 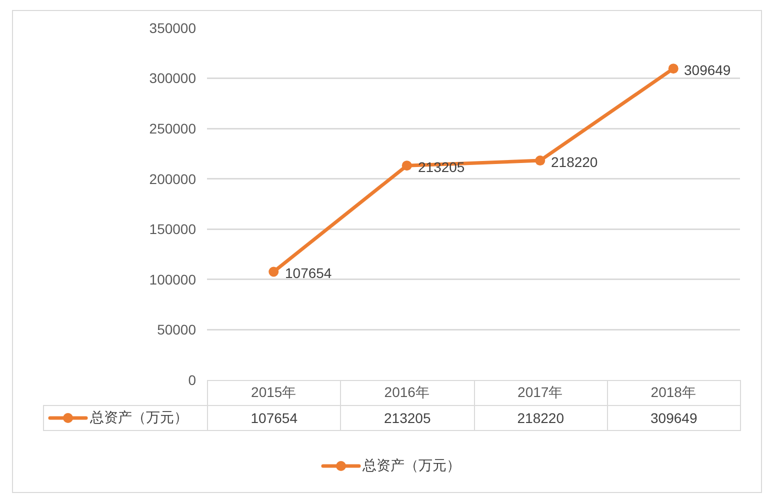 What do you see at coordinates (176, 330) in the screenshot?
I see `y-tick-label: 50000` at bounding box center [176, 330].